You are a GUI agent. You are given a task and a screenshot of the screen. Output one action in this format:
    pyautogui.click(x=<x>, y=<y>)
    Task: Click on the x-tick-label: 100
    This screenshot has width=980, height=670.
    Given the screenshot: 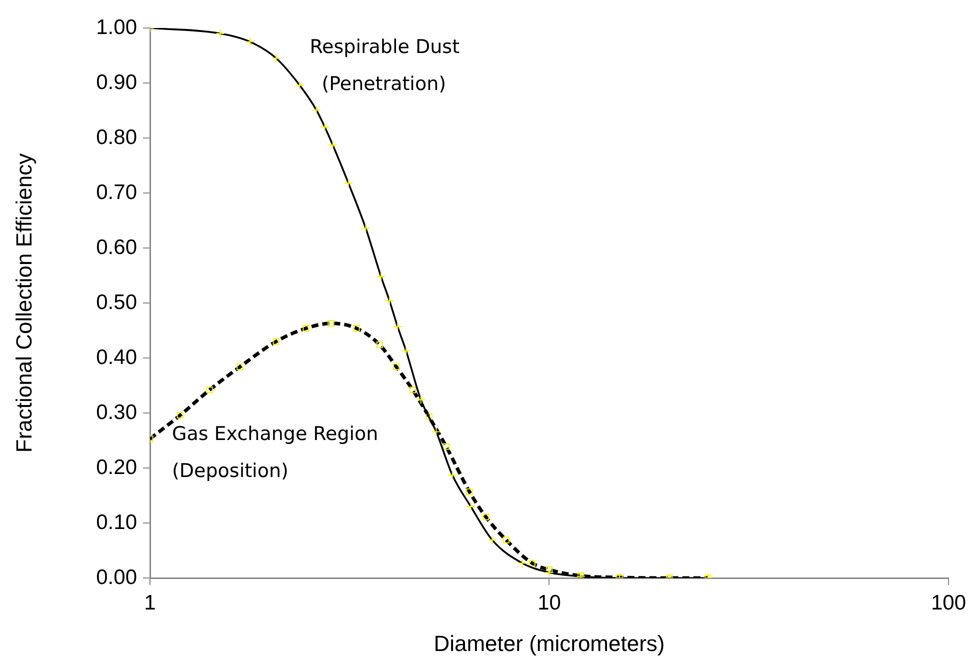 What is the action you would take?
    pyautogui.click(x=948, y=602)
    